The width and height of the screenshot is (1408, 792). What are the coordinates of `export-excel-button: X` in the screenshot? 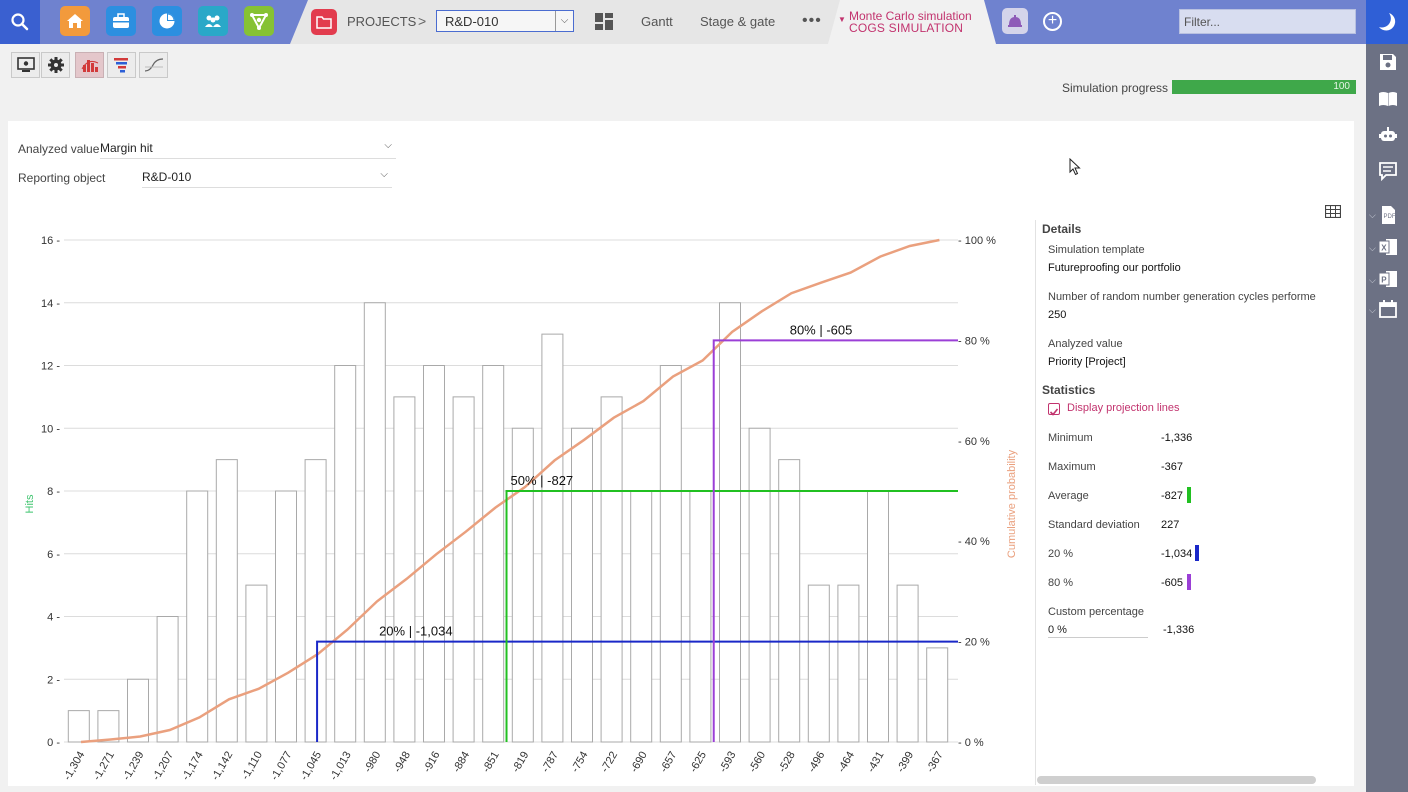 It's located at (1388, 247).